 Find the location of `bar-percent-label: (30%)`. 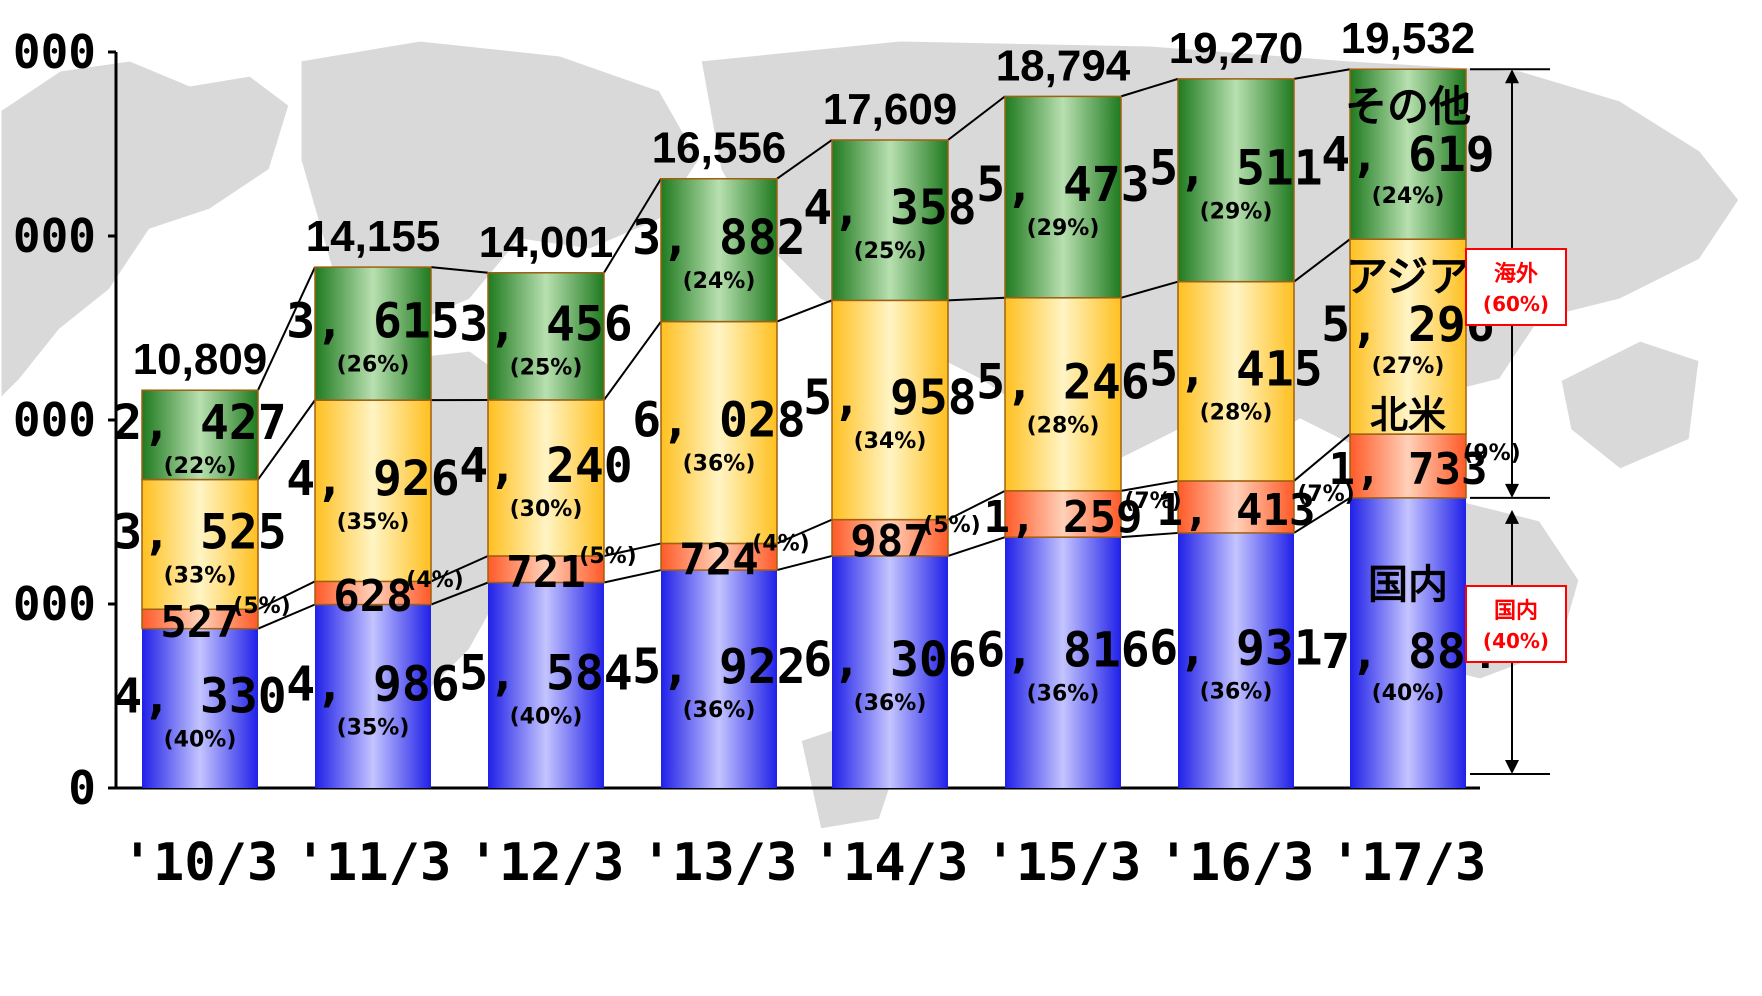

bar-percent-label: (30%) is located at coordinates (546, 509).